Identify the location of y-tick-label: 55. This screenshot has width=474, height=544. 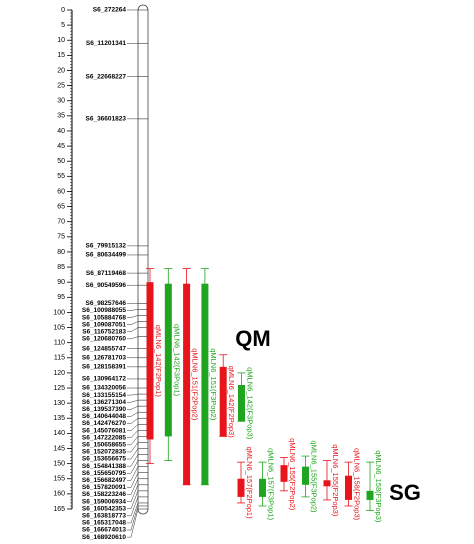
(61, 176).